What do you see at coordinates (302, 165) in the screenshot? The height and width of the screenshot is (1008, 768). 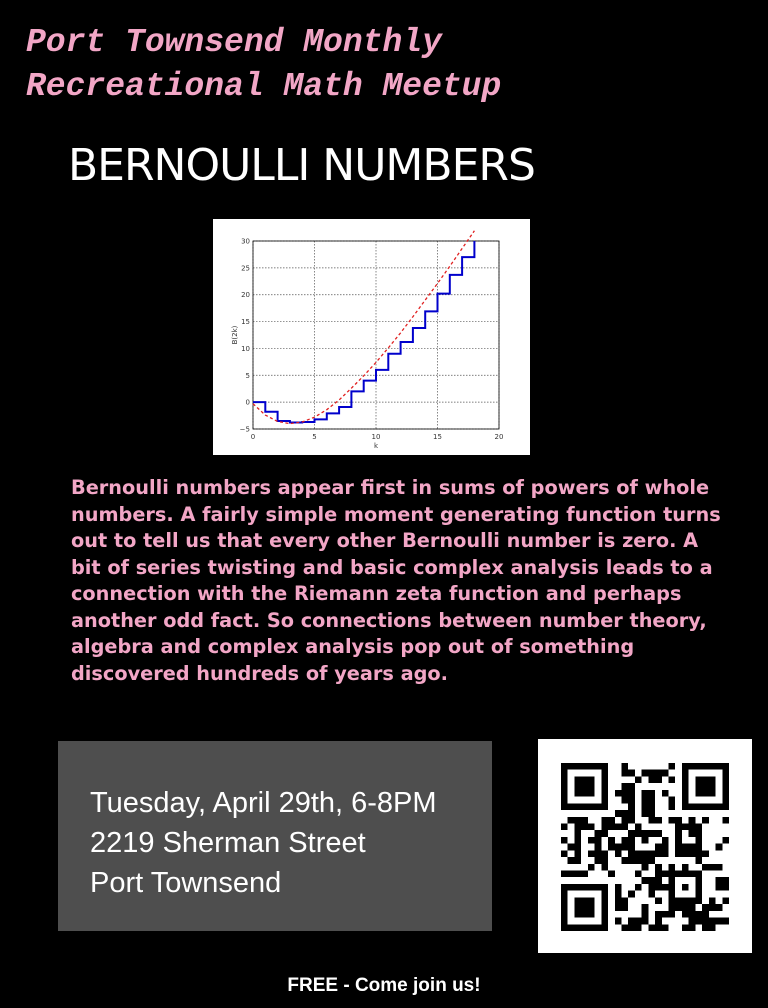 I see `page-title: BERNOULLI NUMBERS` at bounding box center [302, 165].